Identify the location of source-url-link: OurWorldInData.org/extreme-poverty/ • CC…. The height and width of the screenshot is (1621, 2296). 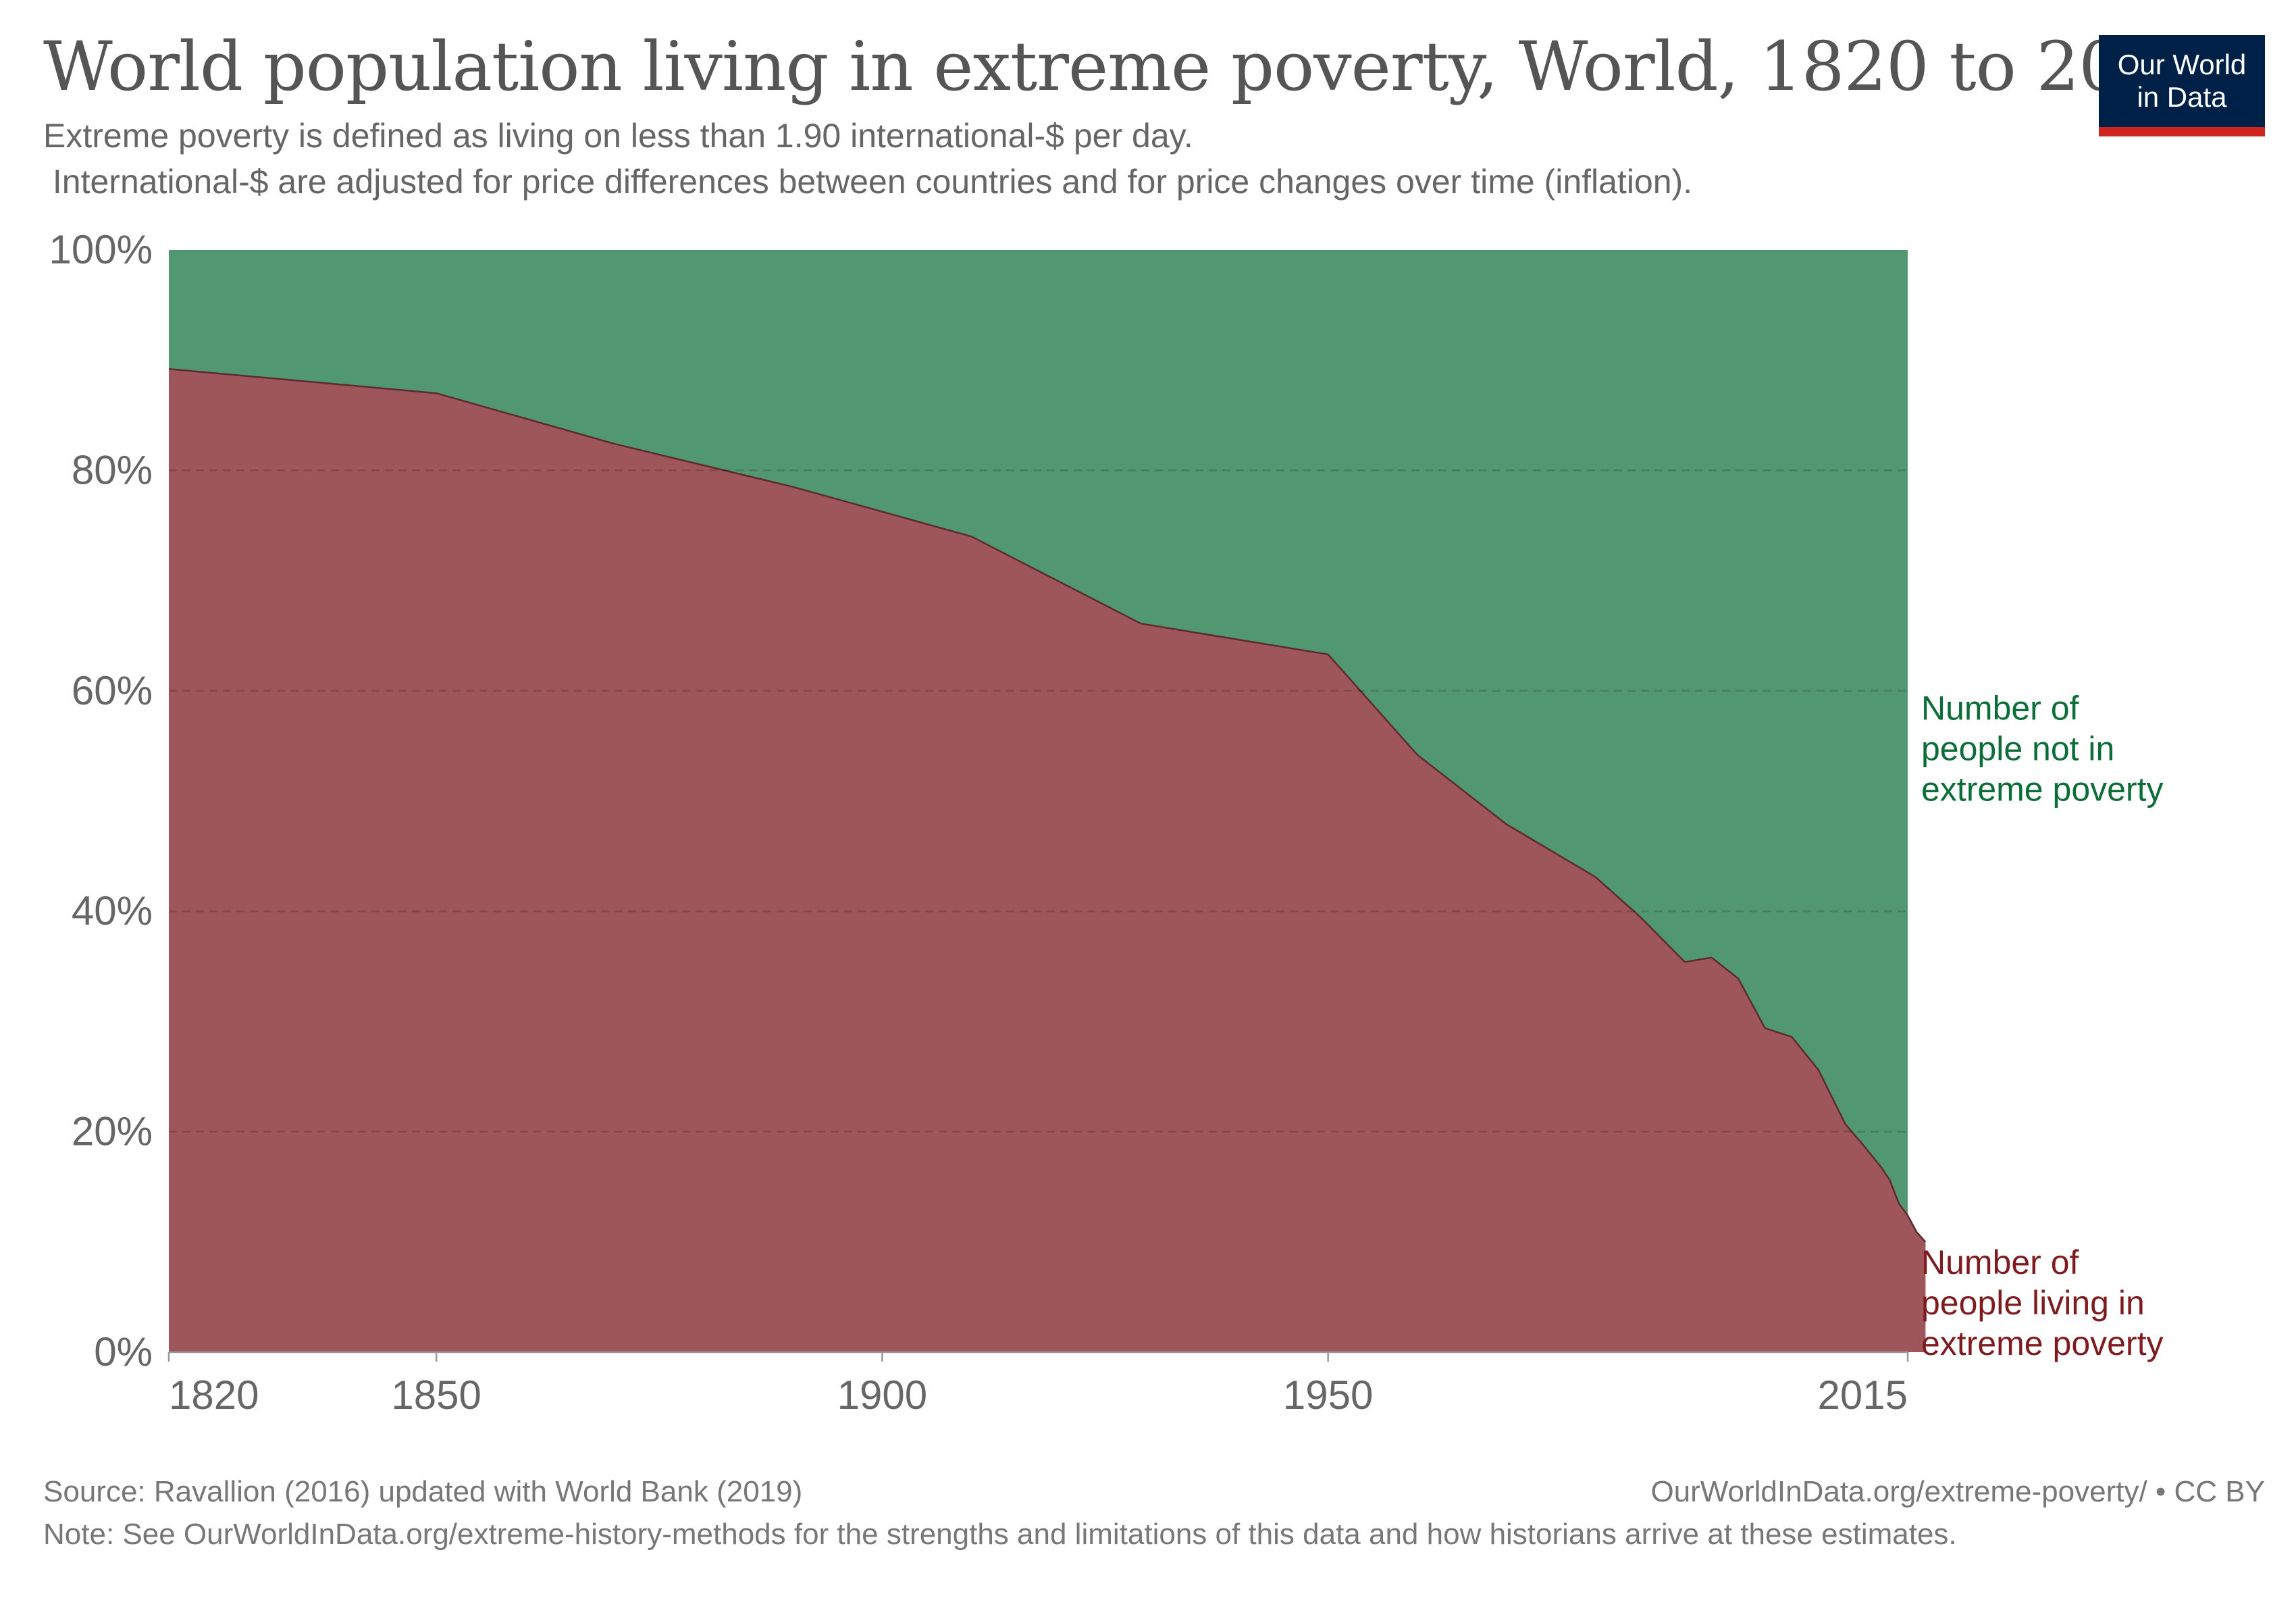
(1957, 1491).